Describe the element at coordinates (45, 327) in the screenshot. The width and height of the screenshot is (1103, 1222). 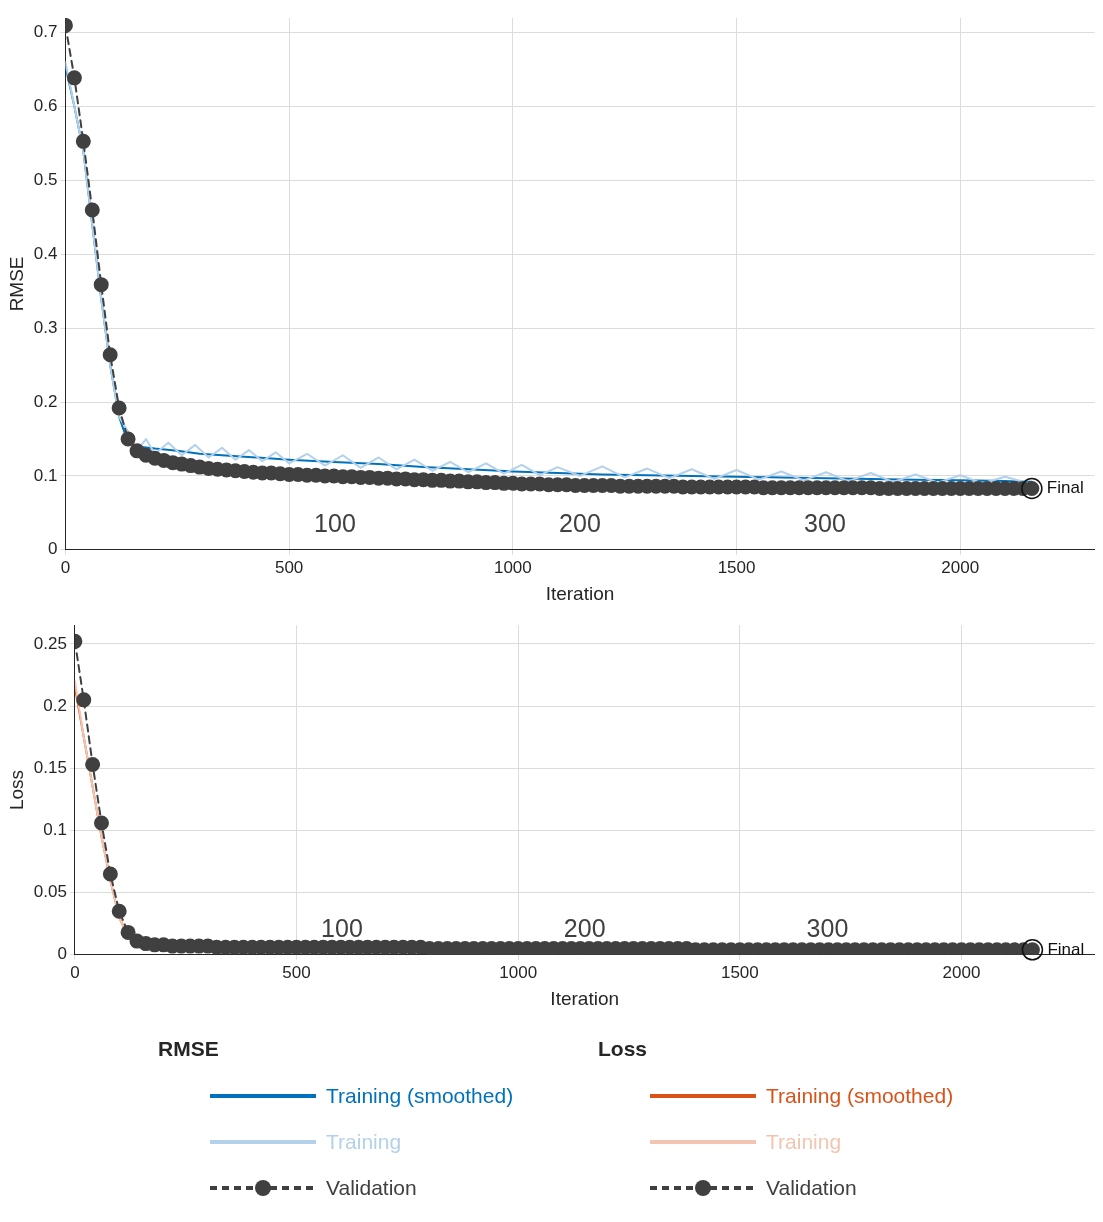
I see `y-tick-label: 0.3` at that location.